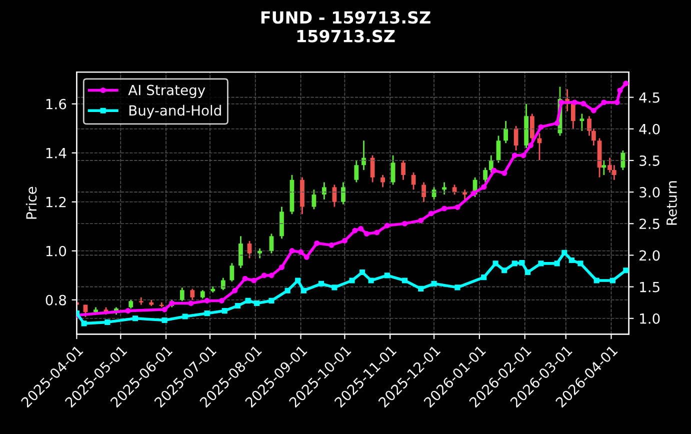 The height and width of the screenshot is (434, 691). Describe the element at coordinates (56, 300) in the screenshot. I see `y-tick-label: 0.8` at that location.